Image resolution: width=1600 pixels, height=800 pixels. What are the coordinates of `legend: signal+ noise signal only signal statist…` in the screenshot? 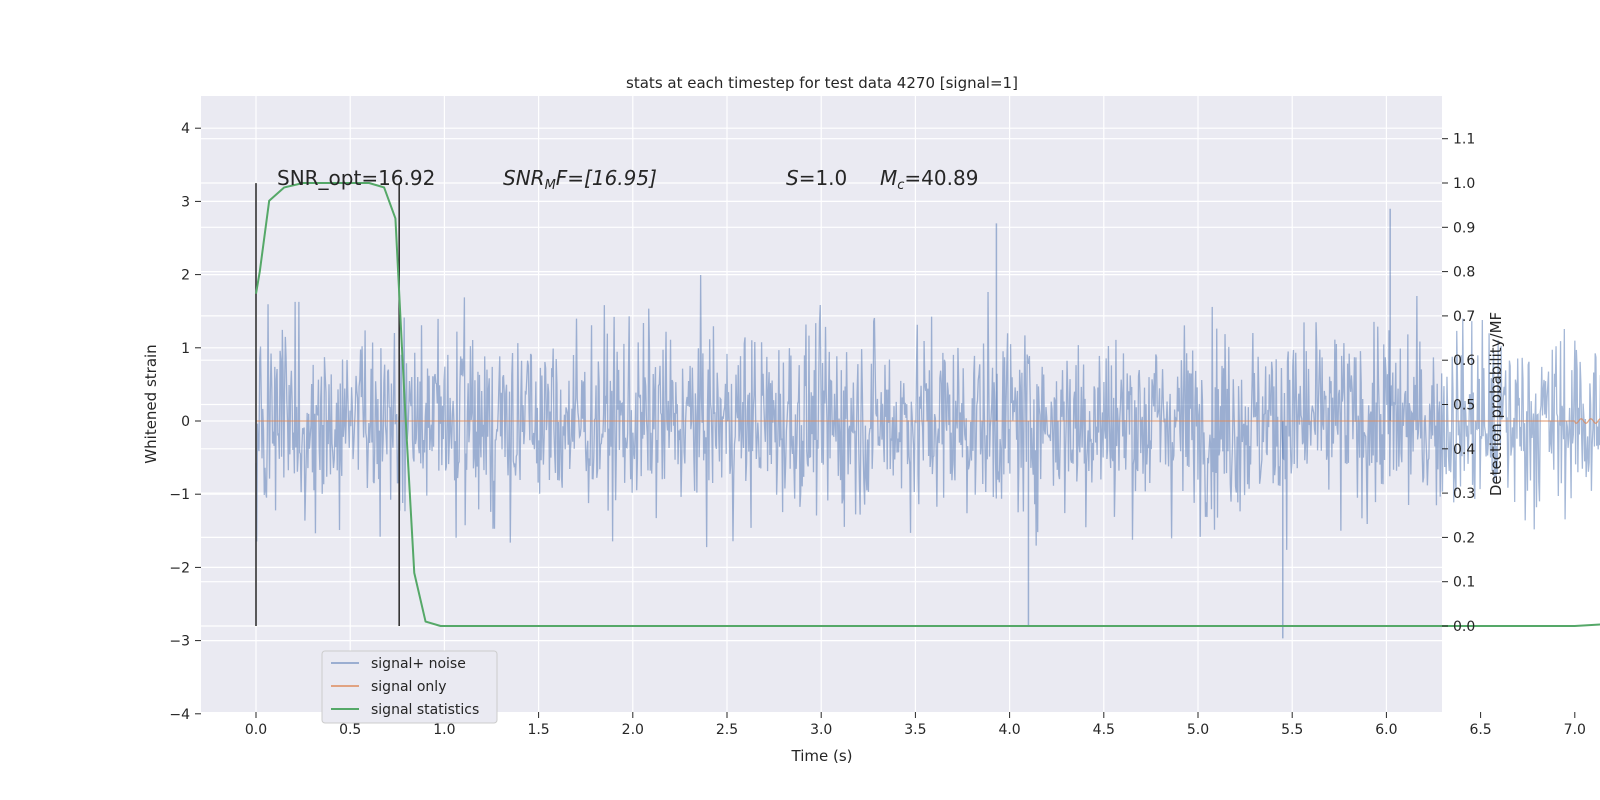 It's located at (409, 687).